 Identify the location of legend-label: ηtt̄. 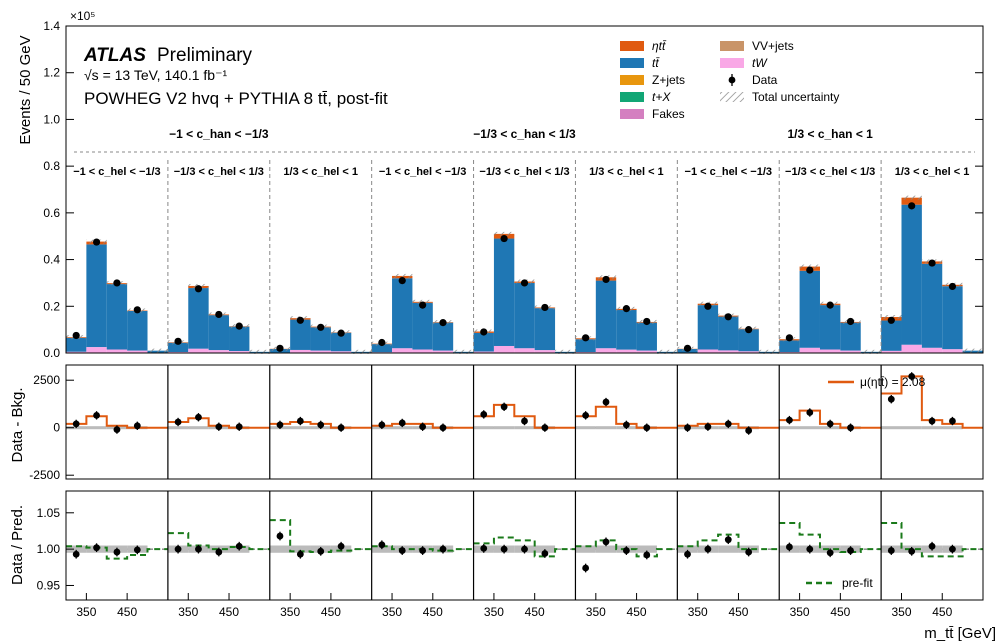
(659, 46).